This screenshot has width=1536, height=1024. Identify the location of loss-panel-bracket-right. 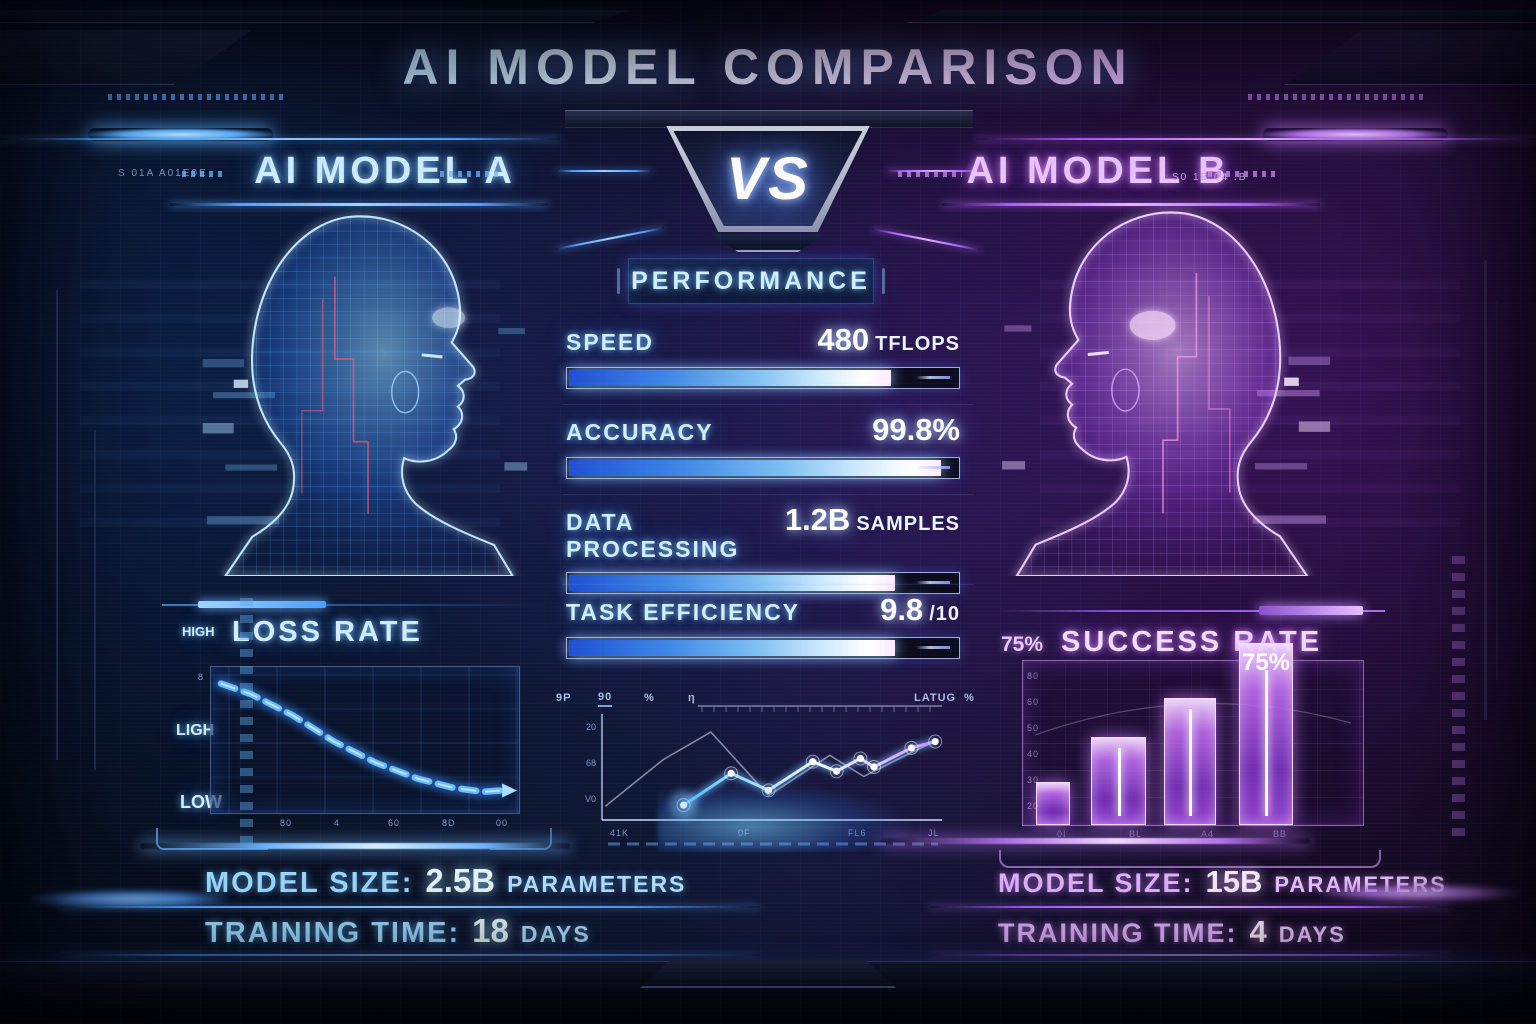
(521, 839).